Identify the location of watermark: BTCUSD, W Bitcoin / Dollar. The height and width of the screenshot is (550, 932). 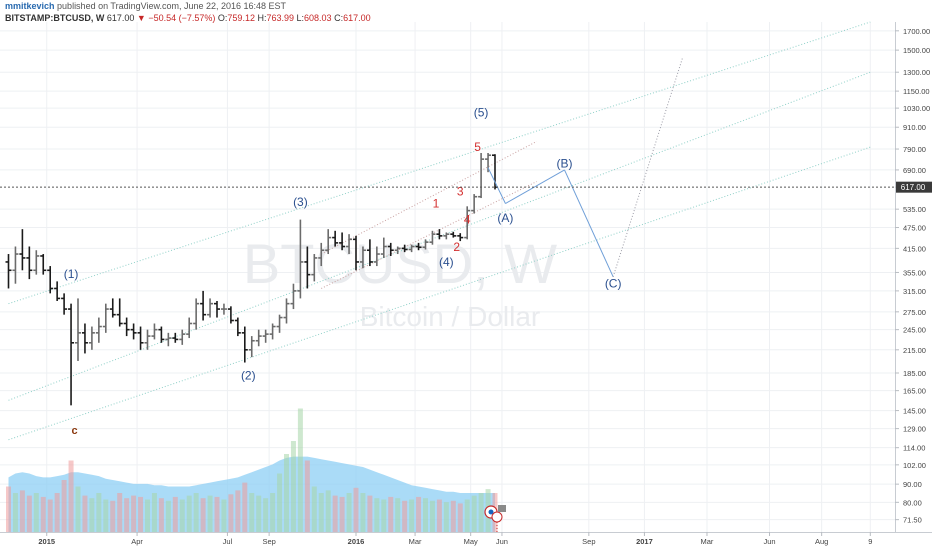
(400, 282).